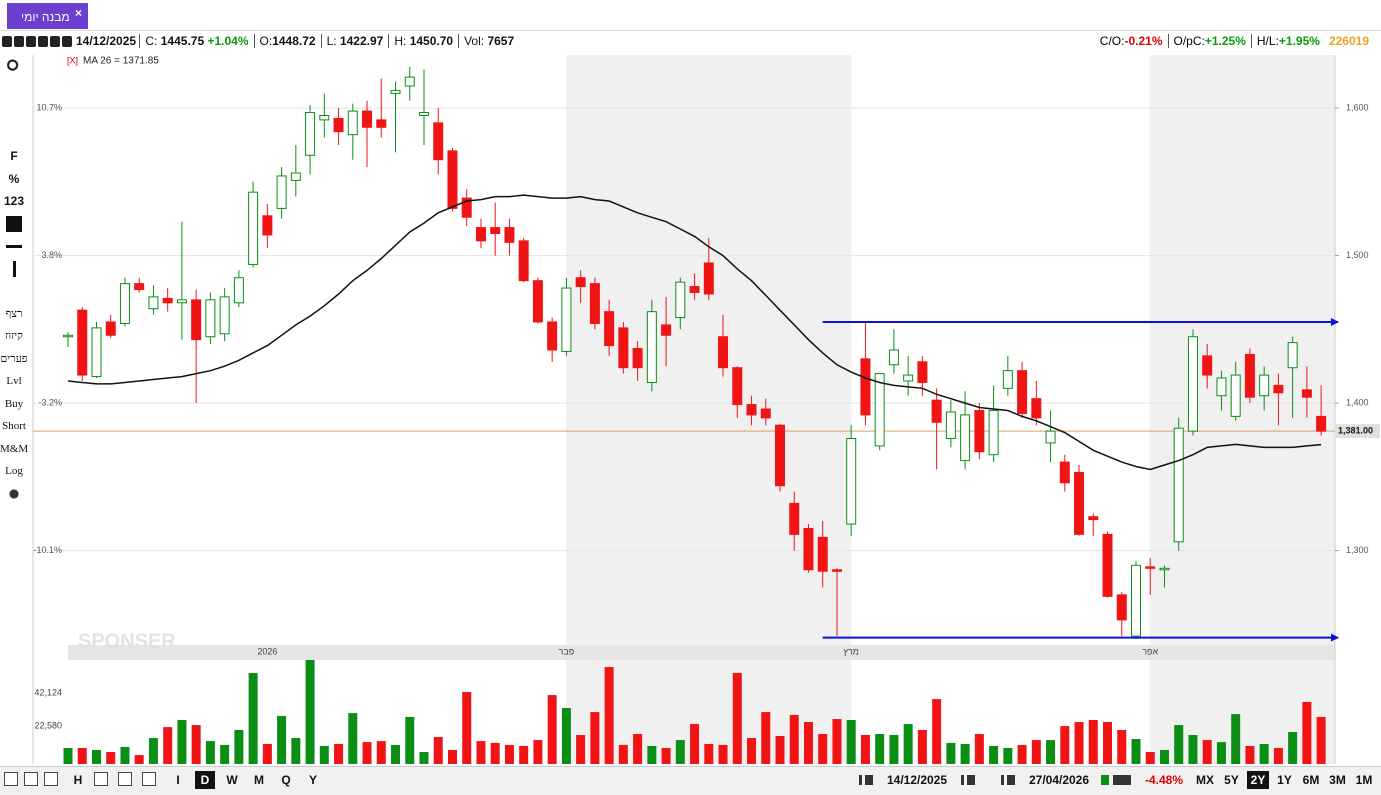  What do you see at coordinates (1231, 780) in the screenshot?
I see `span: 5Y` at bounding box center [1231, 780].